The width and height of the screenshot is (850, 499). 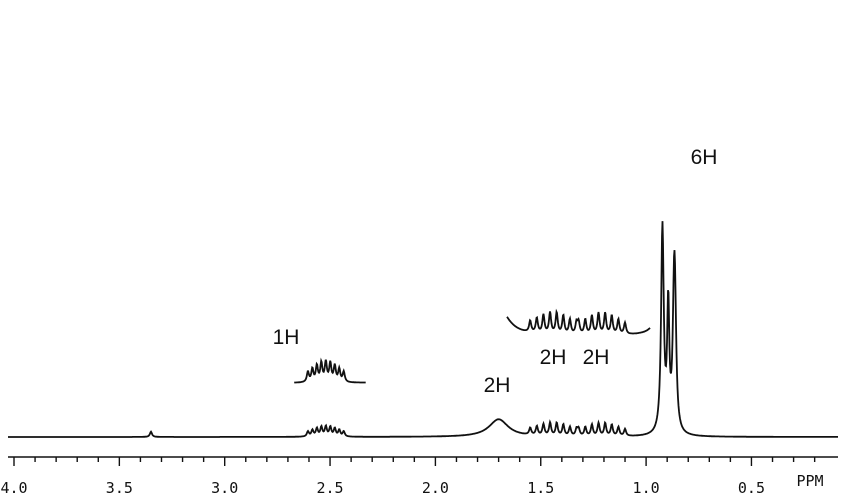 What do you see at coordinates (704, 157) in the screenshot?
I see `peak-label-6h-0-9: 6H` at bounding box center [704, 157].